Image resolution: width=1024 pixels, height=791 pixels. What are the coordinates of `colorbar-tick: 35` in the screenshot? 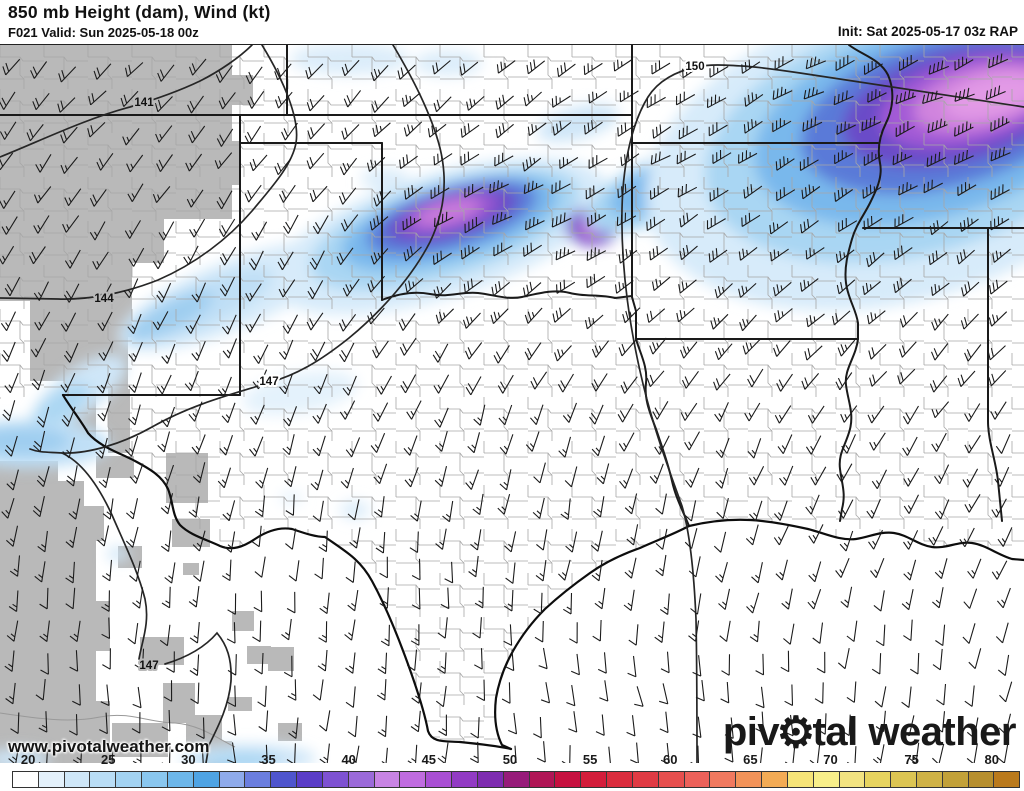 It's located at (268, 759).